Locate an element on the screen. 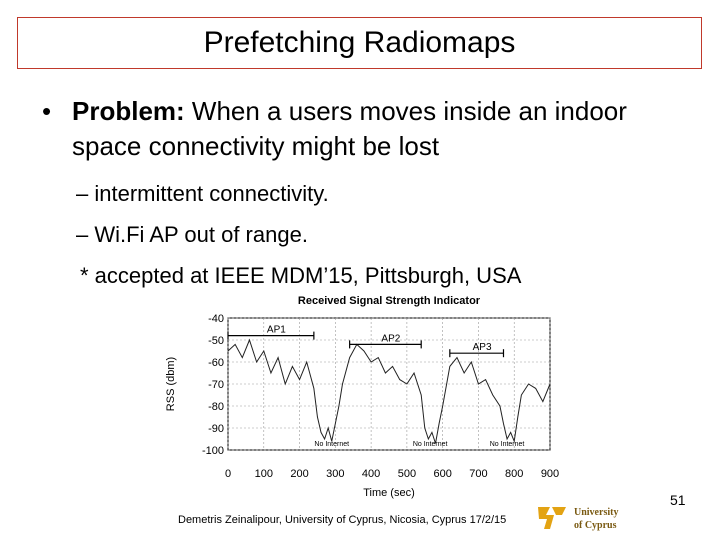 The height and width of the screenshot is (540, 720). x-tick-label: 600 is located at coordinates (442, 474).